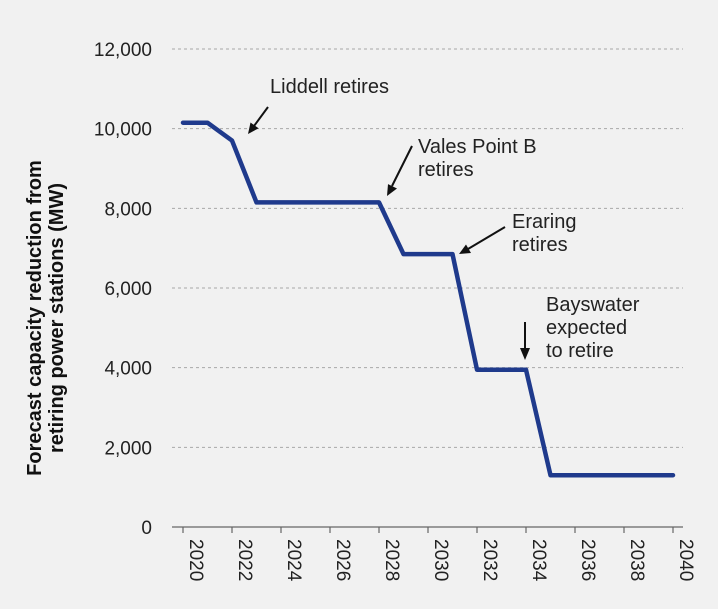 Image resolution: width=718 pixels, height=609 pixels. I want to click on annotation-liddell: Liddell retires, so click(318, 105).